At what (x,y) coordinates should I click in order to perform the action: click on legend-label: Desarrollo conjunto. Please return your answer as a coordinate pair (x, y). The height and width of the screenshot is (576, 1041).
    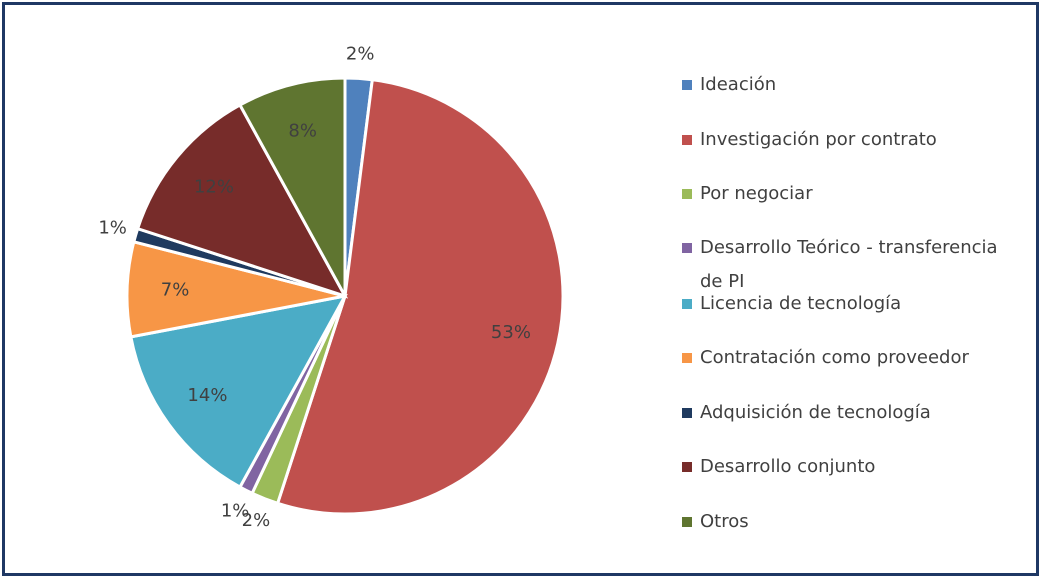
    Looking at the image, I should click on (788, 467).